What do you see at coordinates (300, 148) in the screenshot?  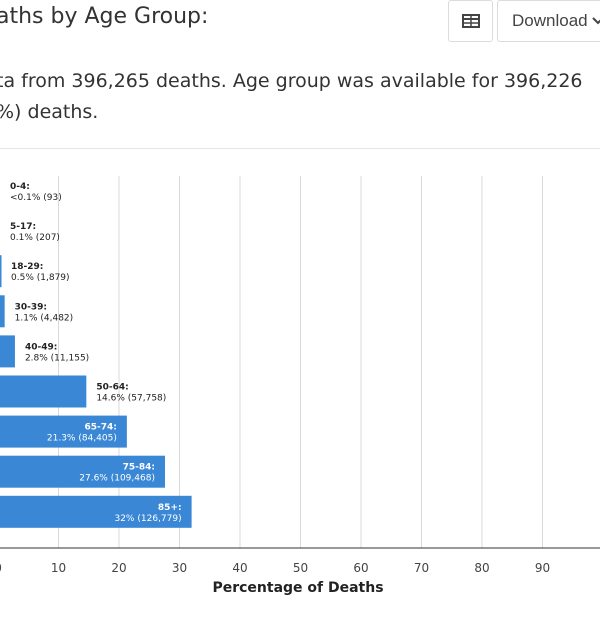 I see `header-divider` at bounding box center [300, 148].